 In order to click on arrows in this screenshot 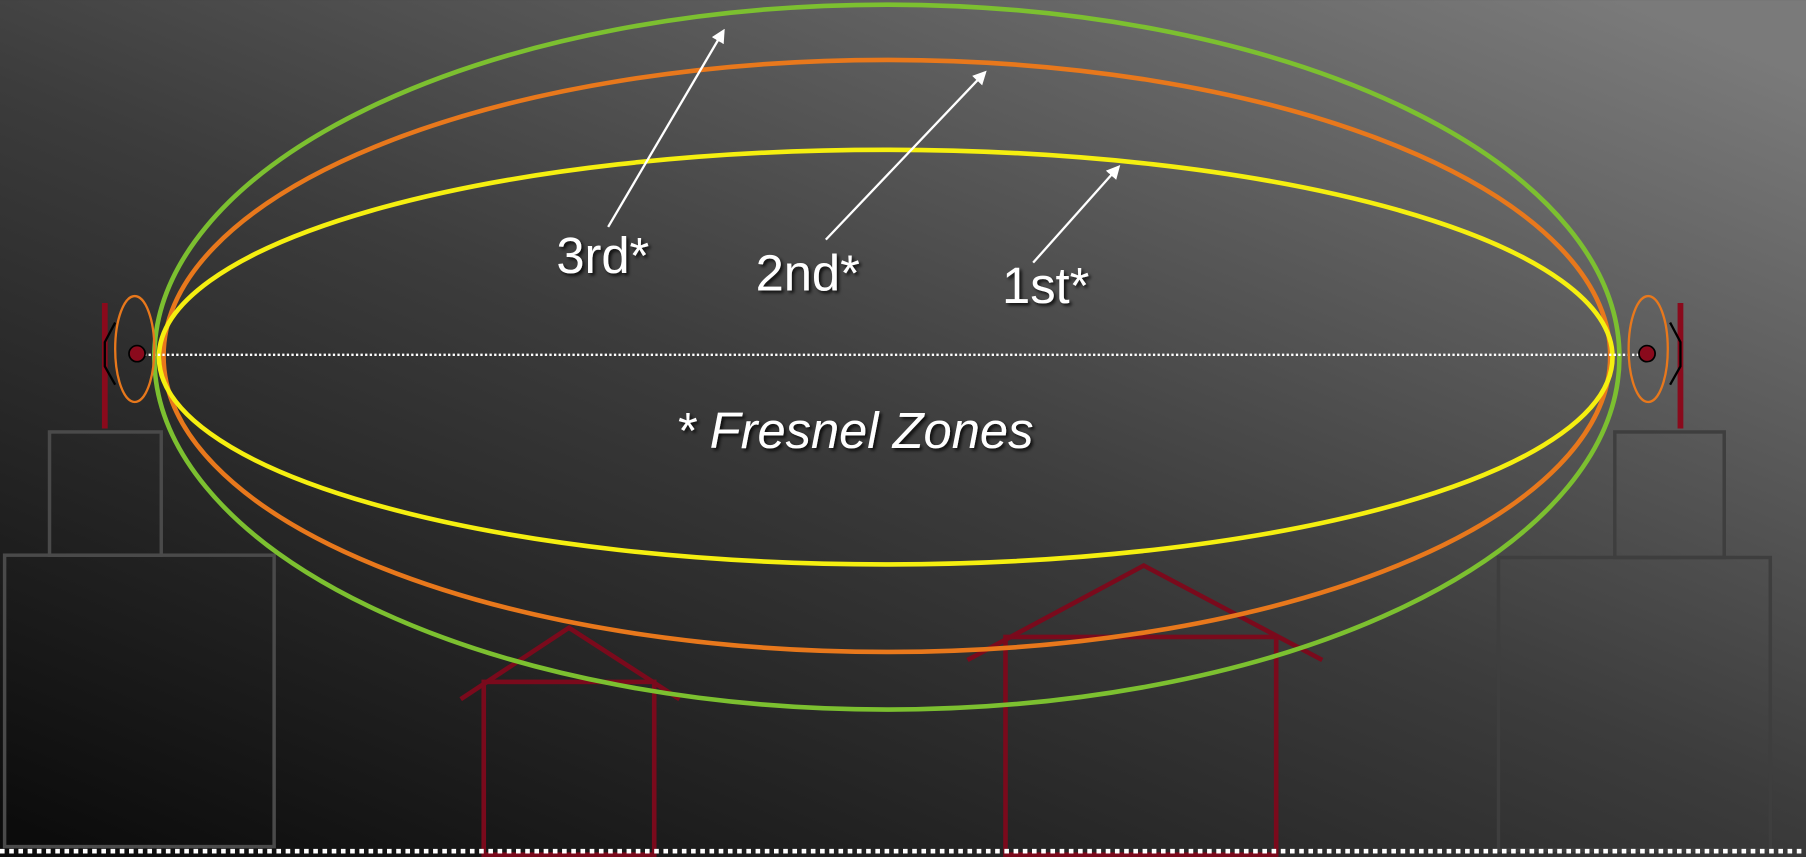, I will do `click(864, 146)`.